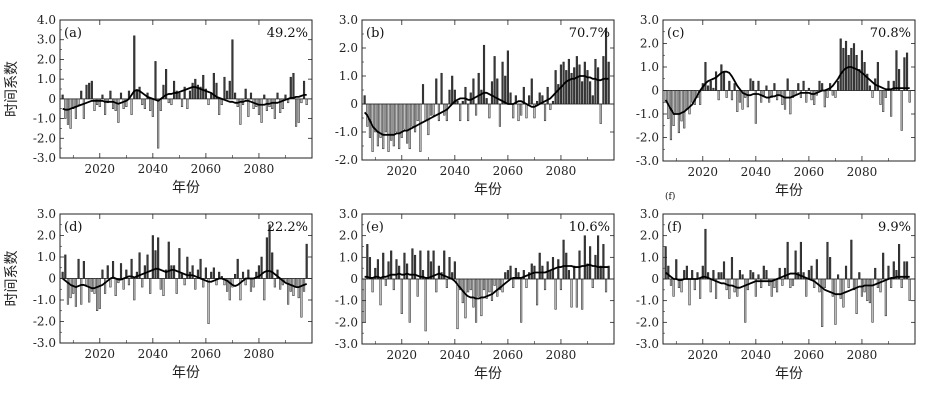  What do you see at coordinates (12, 279) in the screenshot?
I see `y-axis-title: 时间系数` at bounding box center [12, 279].